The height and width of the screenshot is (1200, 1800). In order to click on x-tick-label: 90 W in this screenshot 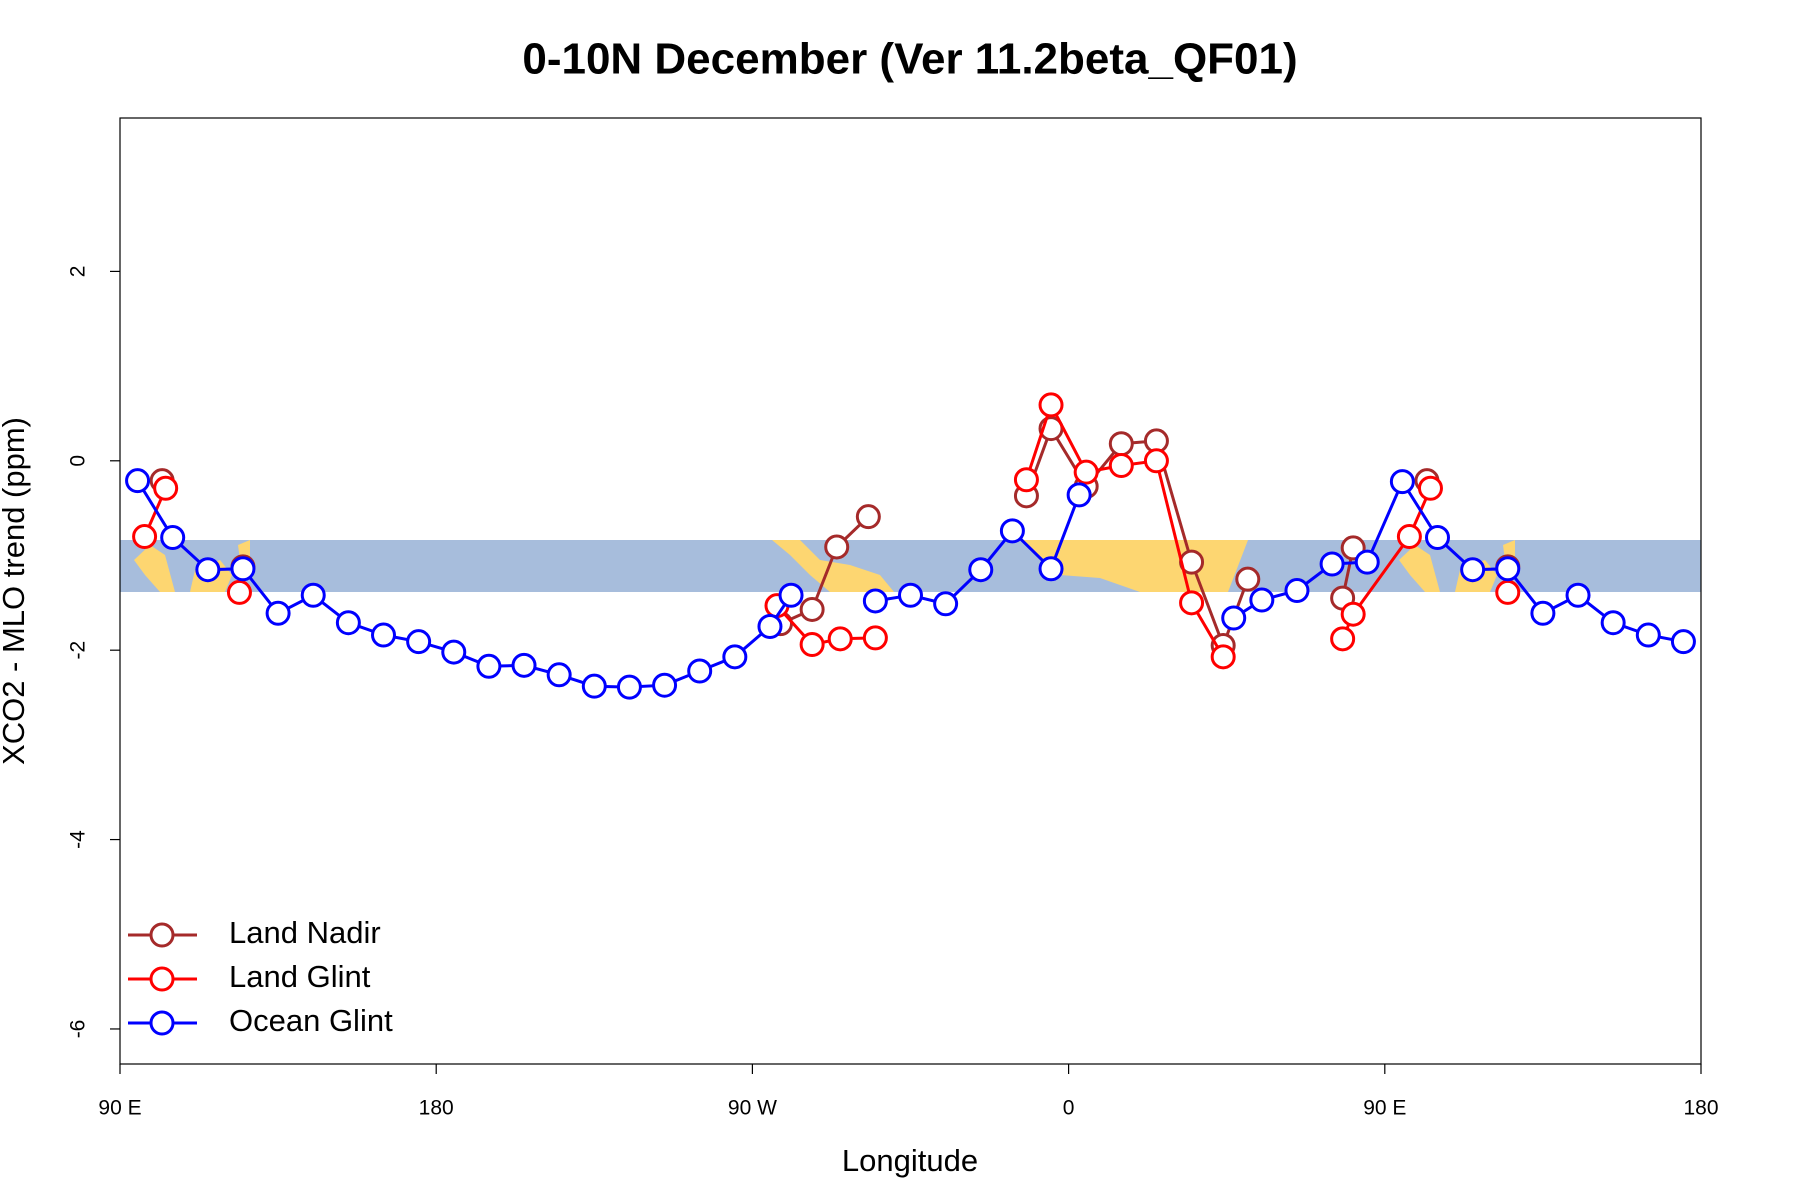, I will do `click(752, 1108)`.